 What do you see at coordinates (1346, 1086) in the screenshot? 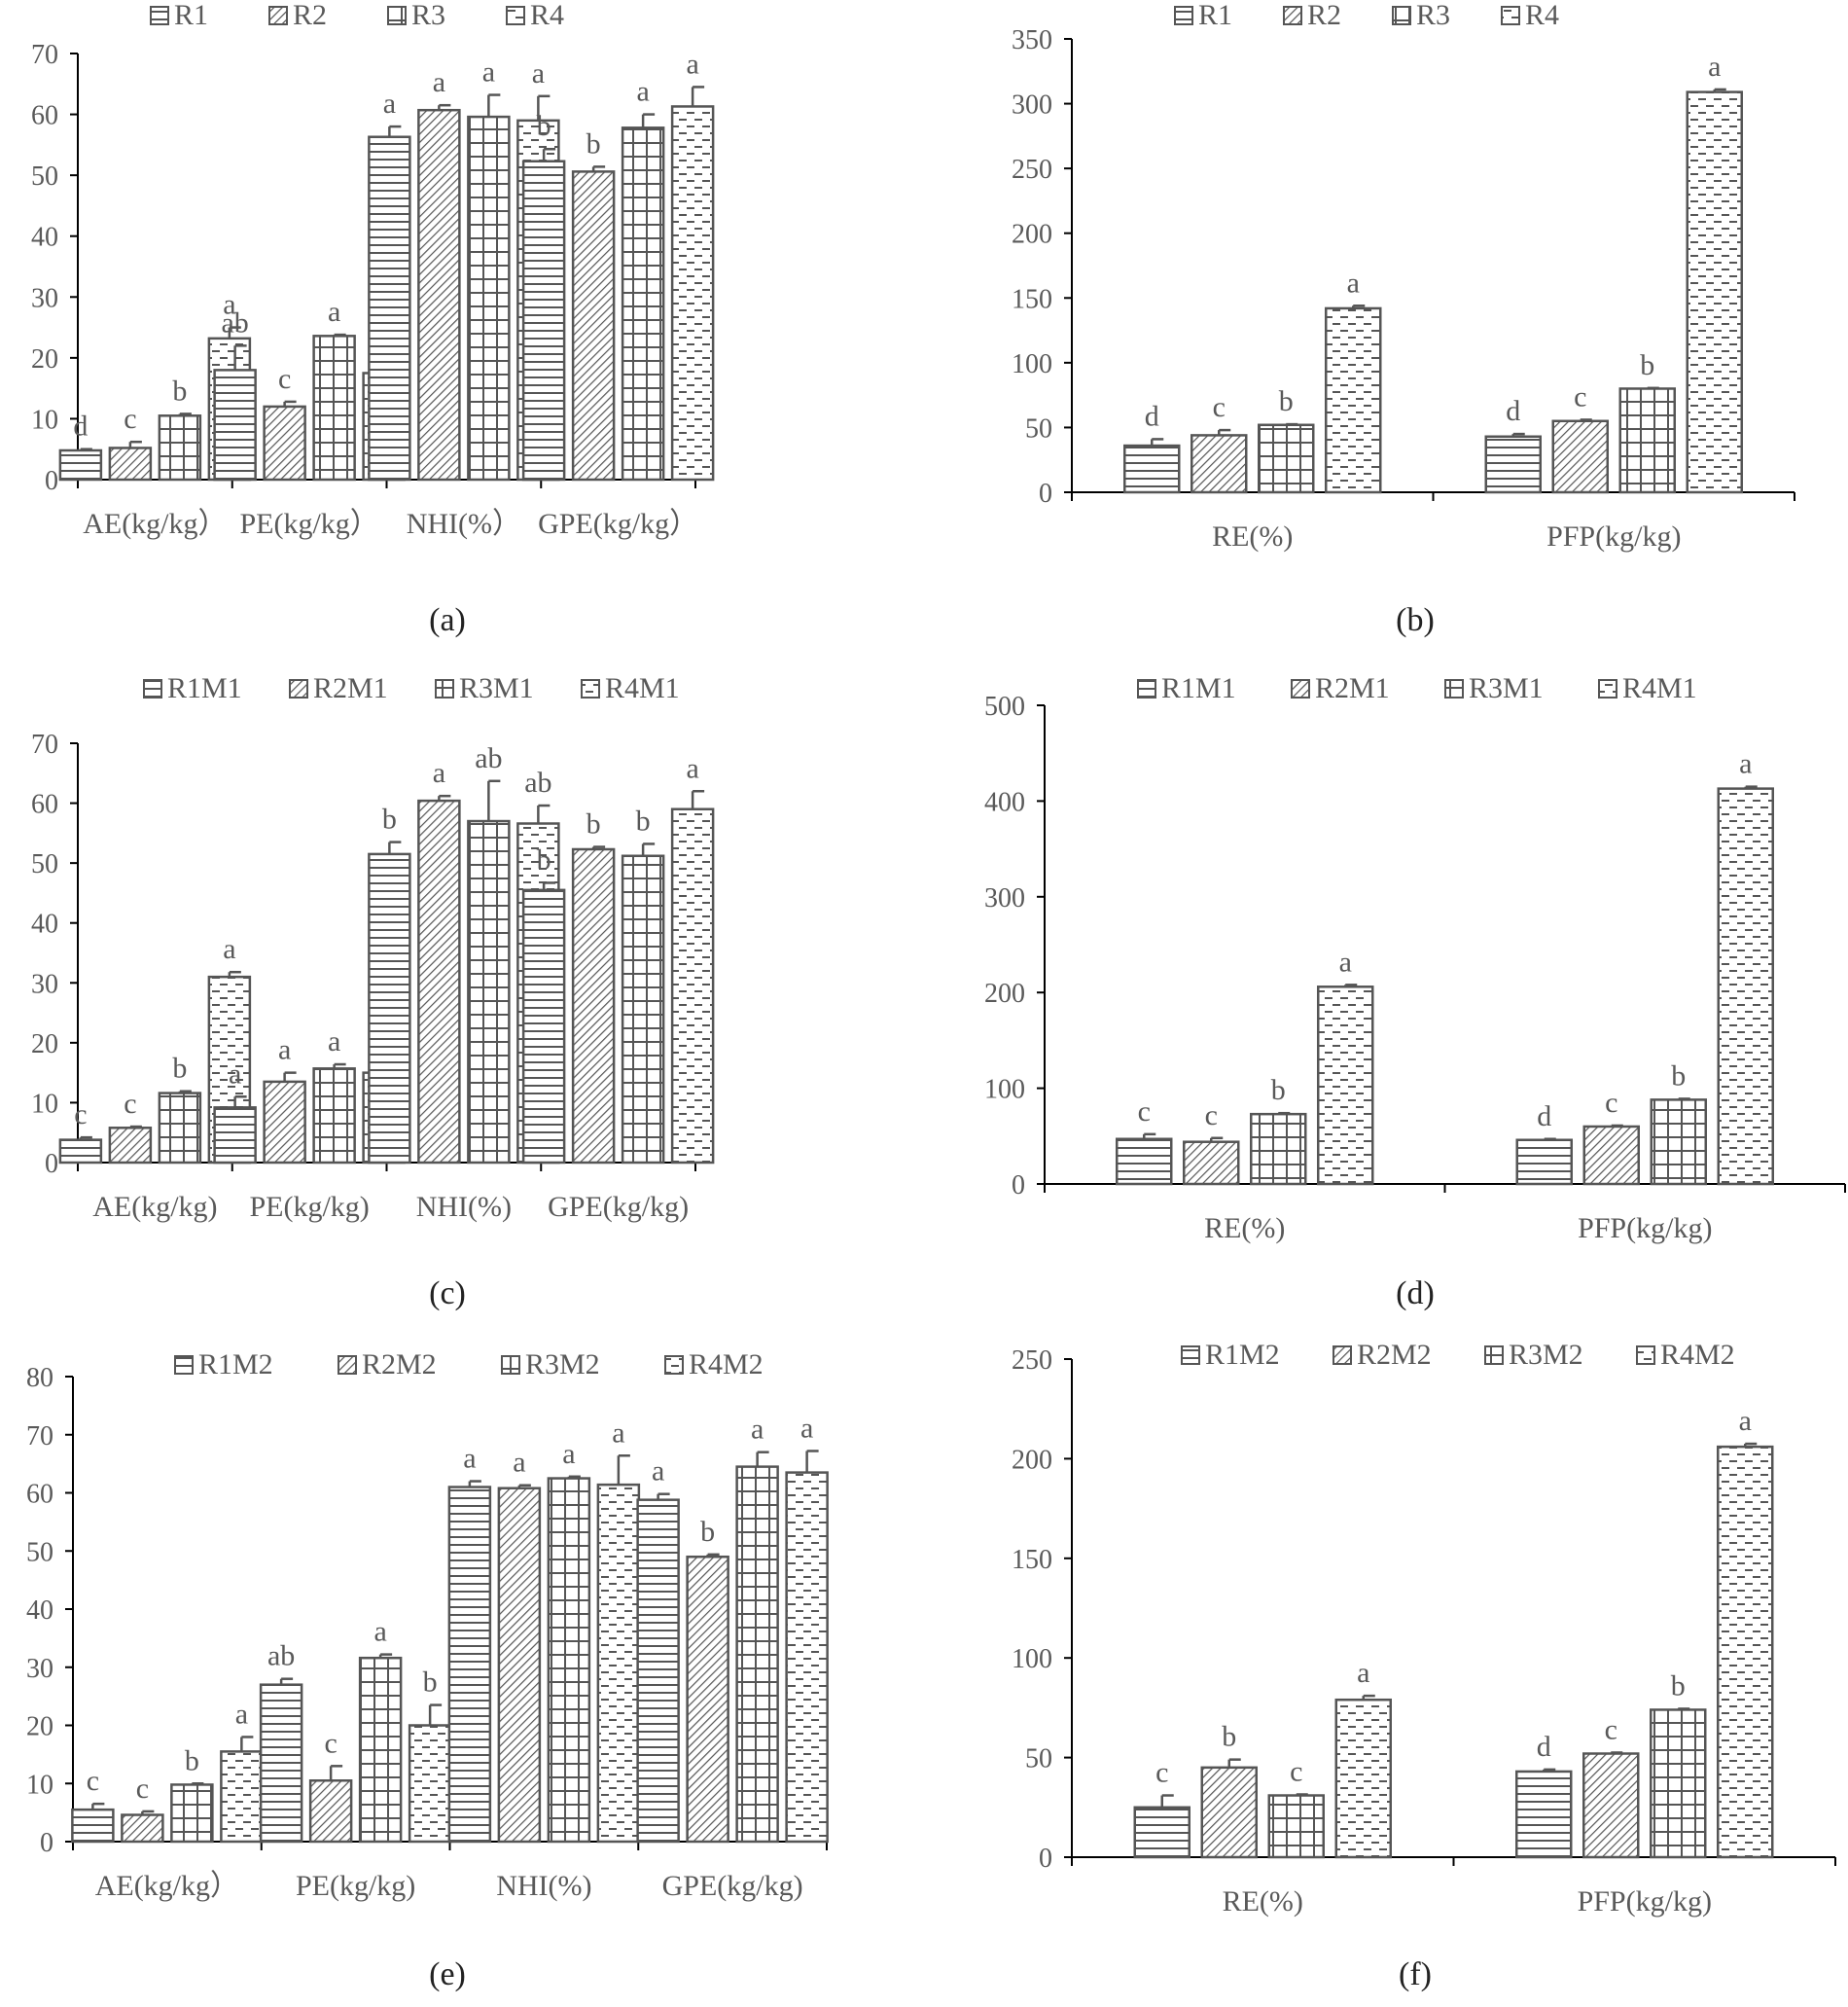
I see `bar-R4M1` at bounding box center [1346, 1086].